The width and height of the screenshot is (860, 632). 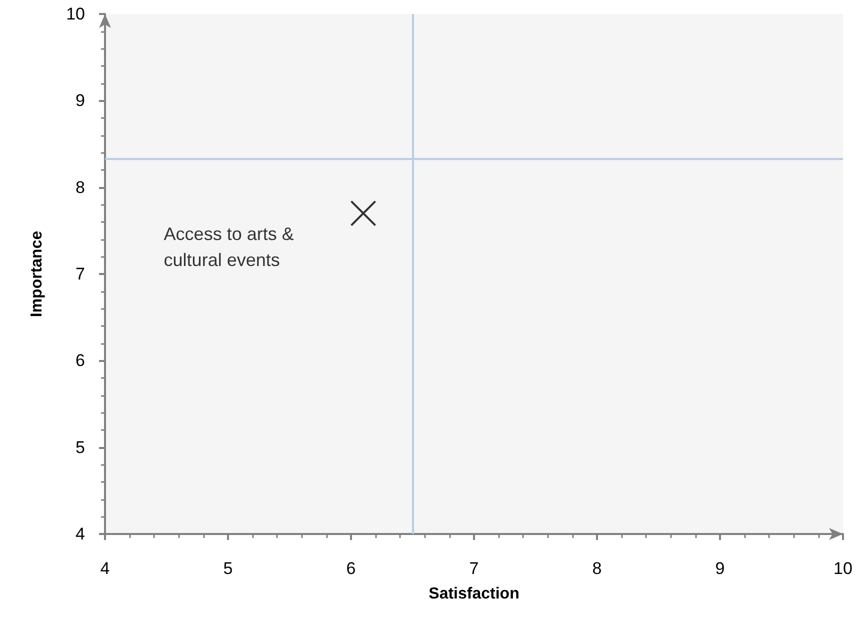 What do you see at coordinates (351, 568) in the screenshot?
I see `x-tick-label: 6` at bounding box center [351, 568].